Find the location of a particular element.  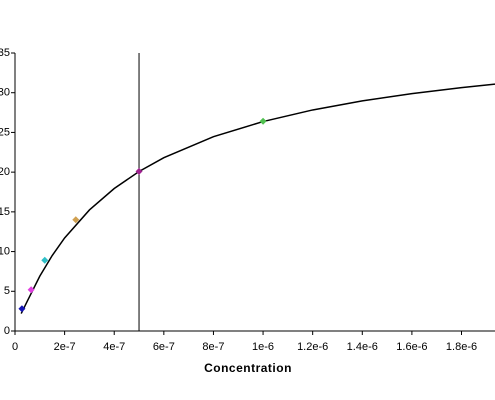

x-tick-label: 8e-7 is located at coordinates (213, 347).